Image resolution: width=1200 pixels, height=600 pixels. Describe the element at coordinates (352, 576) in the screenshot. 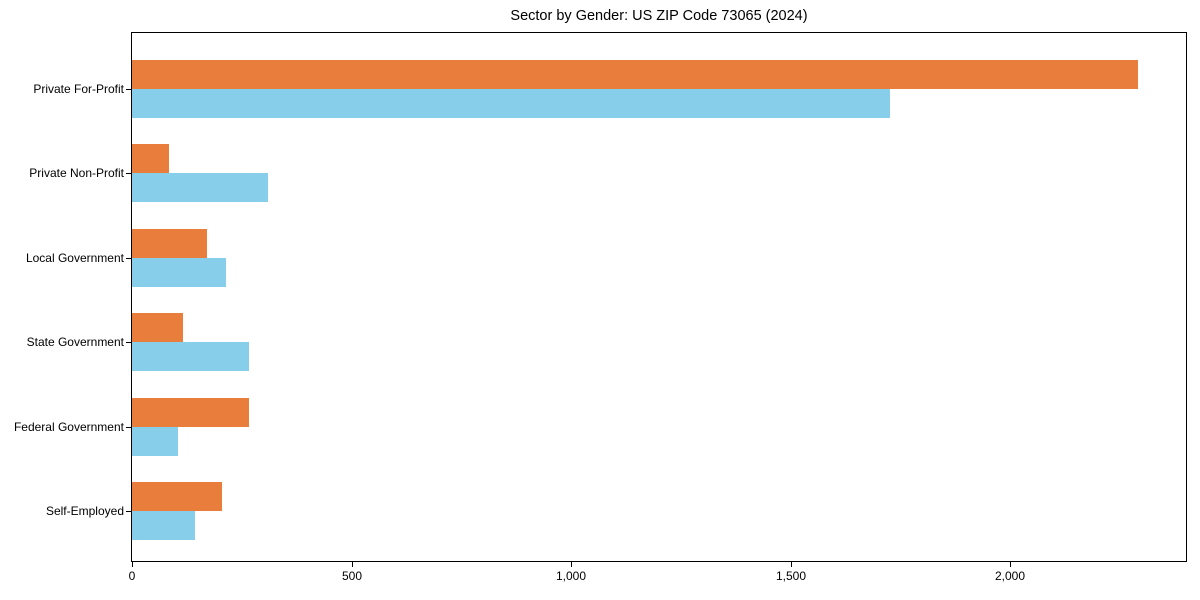

I see `xtick-label-500: 500` at that location.